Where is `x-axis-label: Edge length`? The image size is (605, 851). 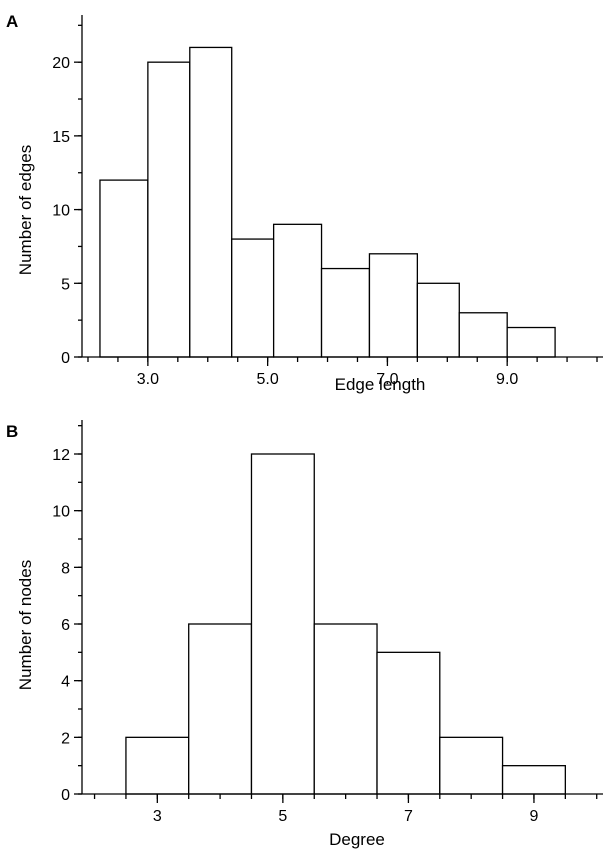 x-axis-label: Edge length is located at coordinates (380, 384).